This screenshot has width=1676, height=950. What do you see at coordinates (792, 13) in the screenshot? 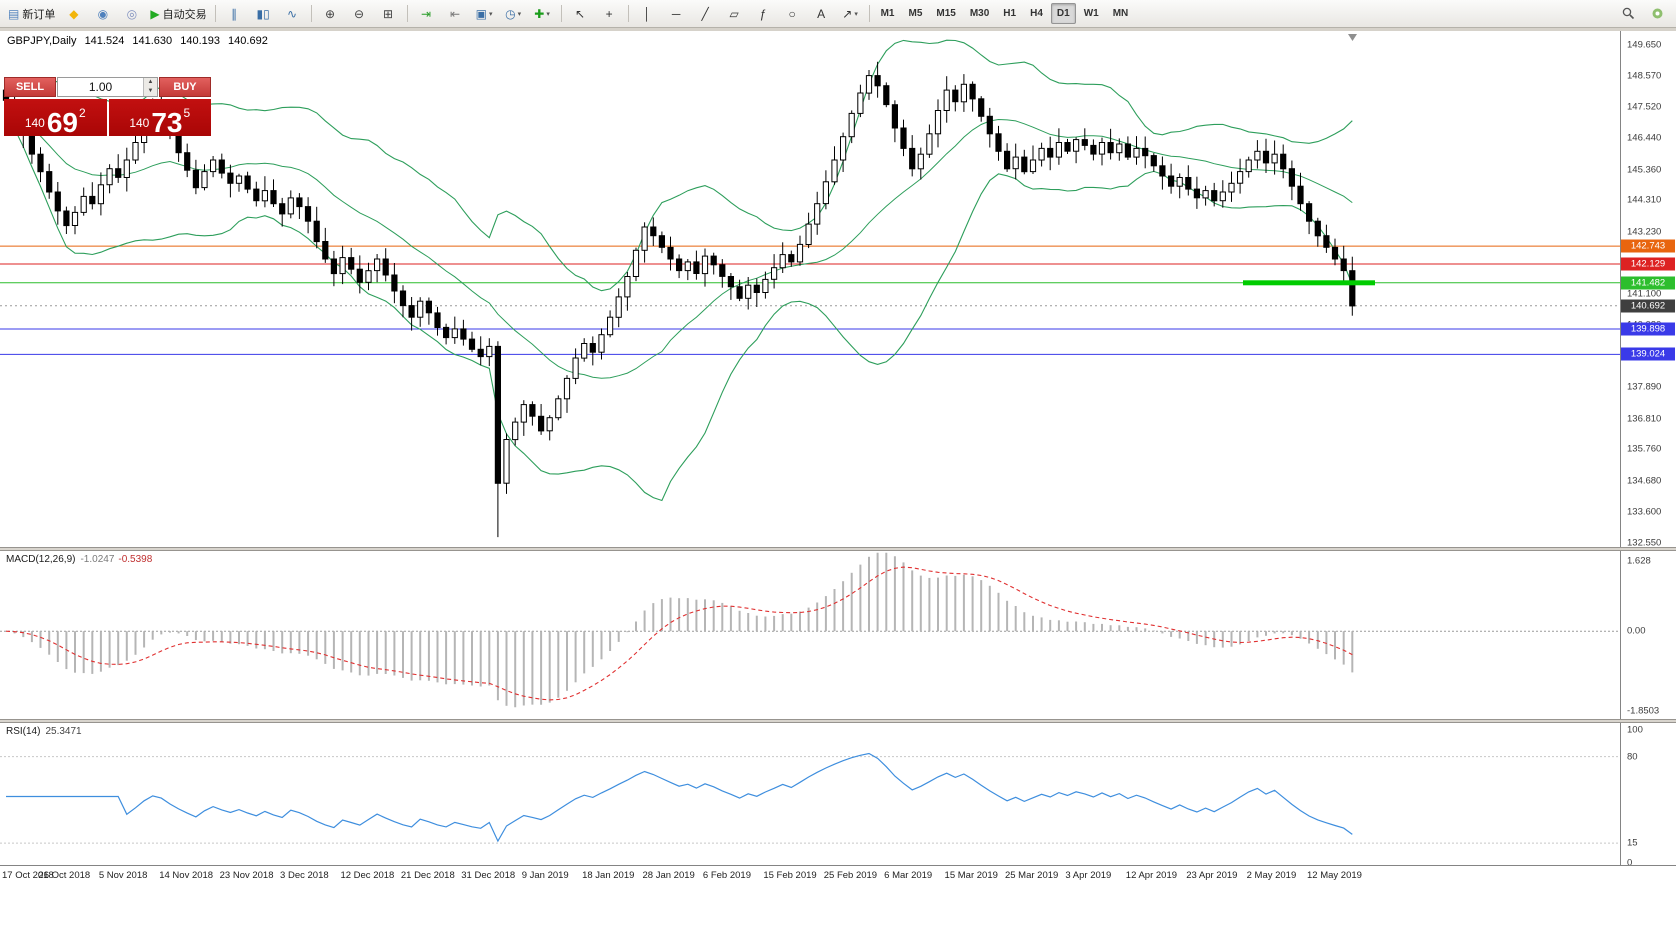
I see `shapes-button: ○` at bounding box center [792, 13].